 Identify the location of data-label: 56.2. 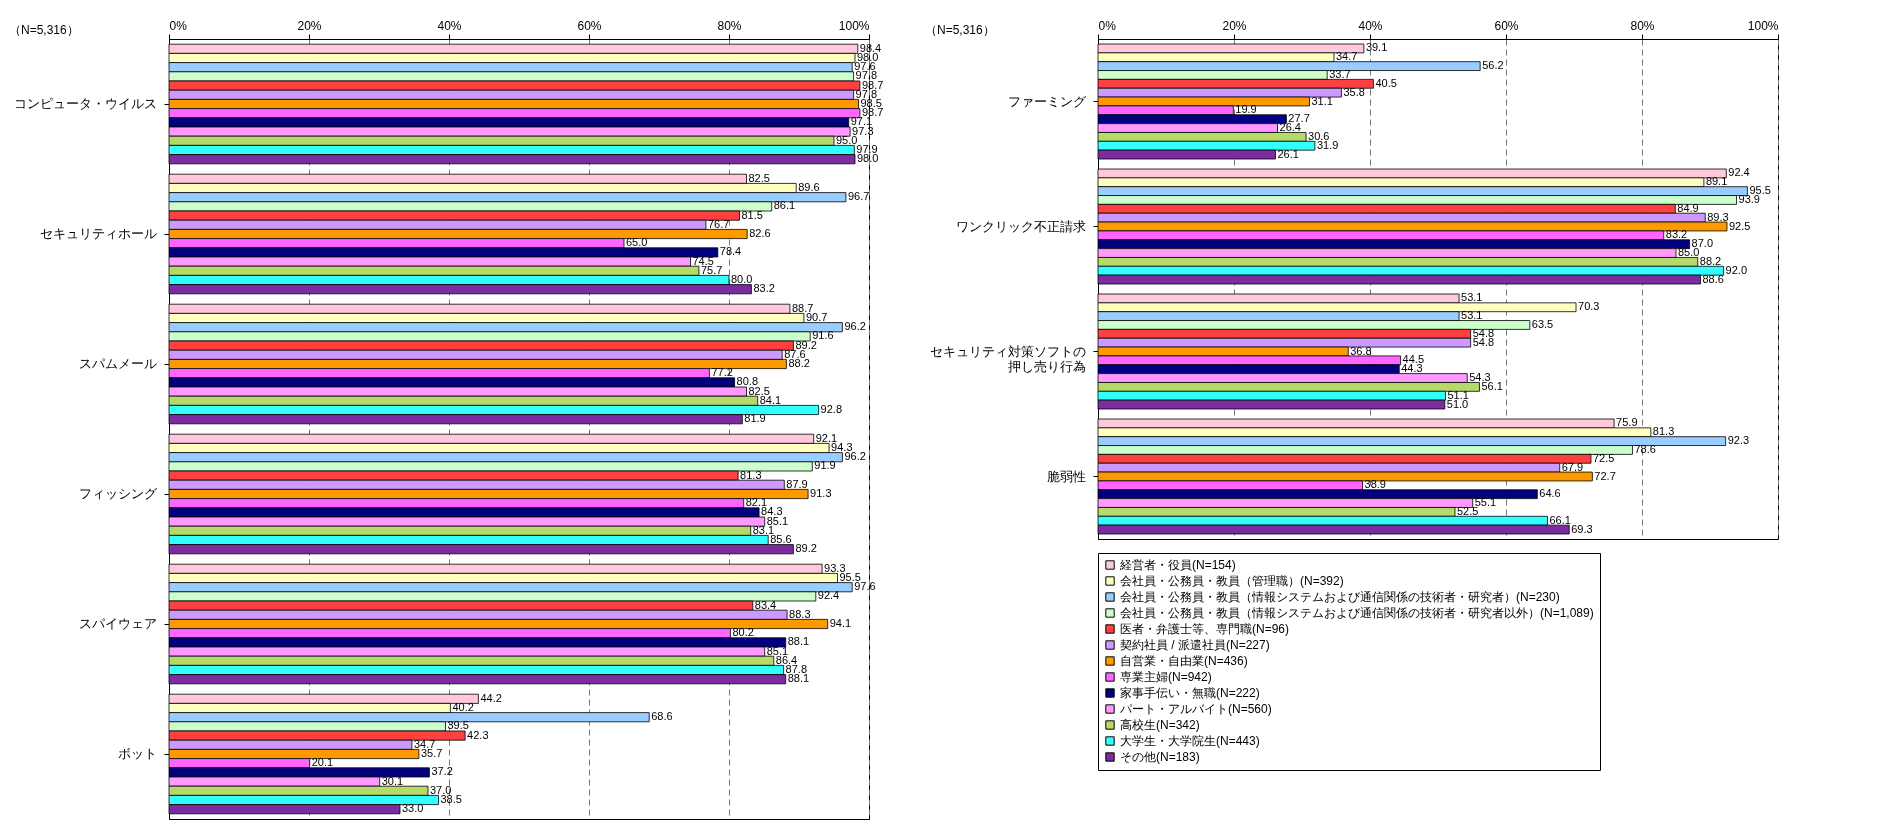
(1493, 65).